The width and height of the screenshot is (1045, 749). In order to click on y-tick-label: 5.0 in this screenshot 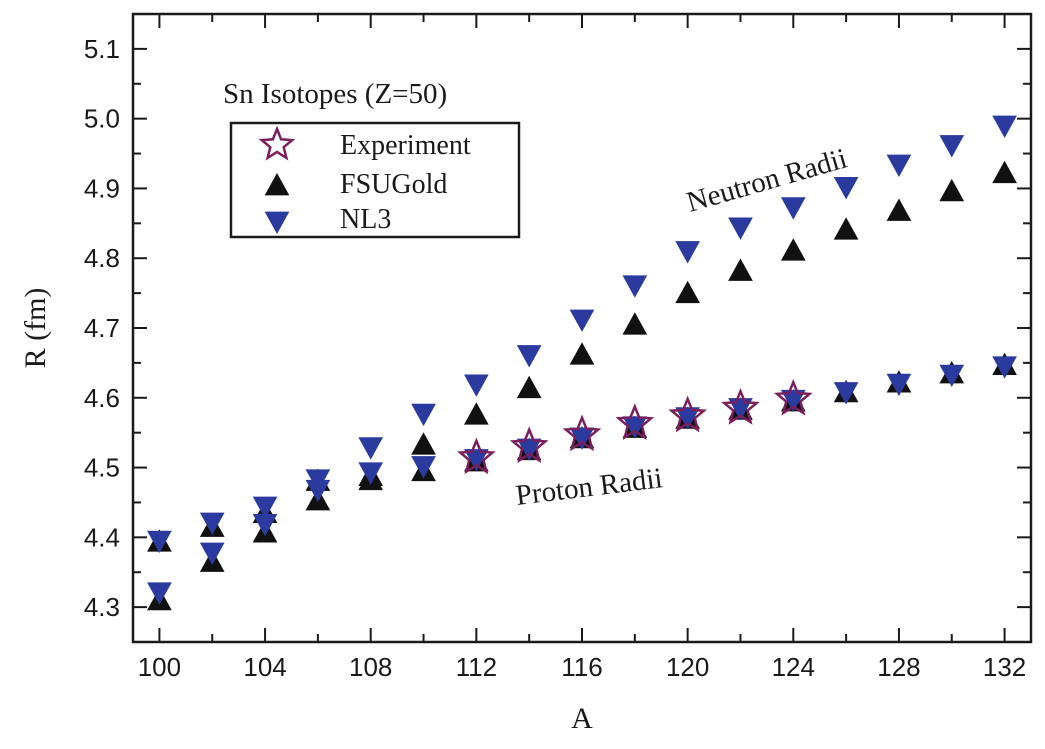, I will do `click(102, 119)`.